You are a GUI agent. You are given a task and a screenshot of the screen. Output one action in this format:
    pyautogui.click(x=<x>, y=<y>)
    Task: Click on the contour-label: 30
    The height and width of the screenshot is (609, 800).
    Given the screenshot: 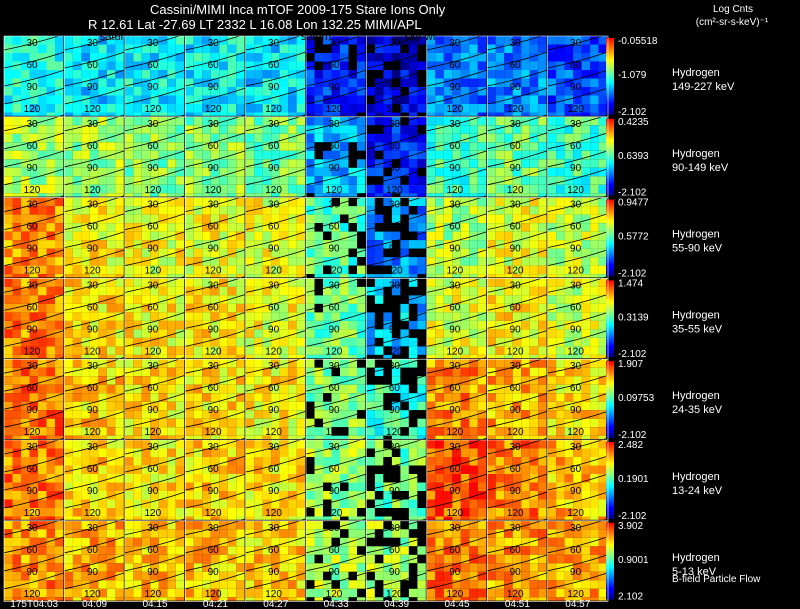 What is the action you would take?
    pyautogui.click(x=214, y=366)
    